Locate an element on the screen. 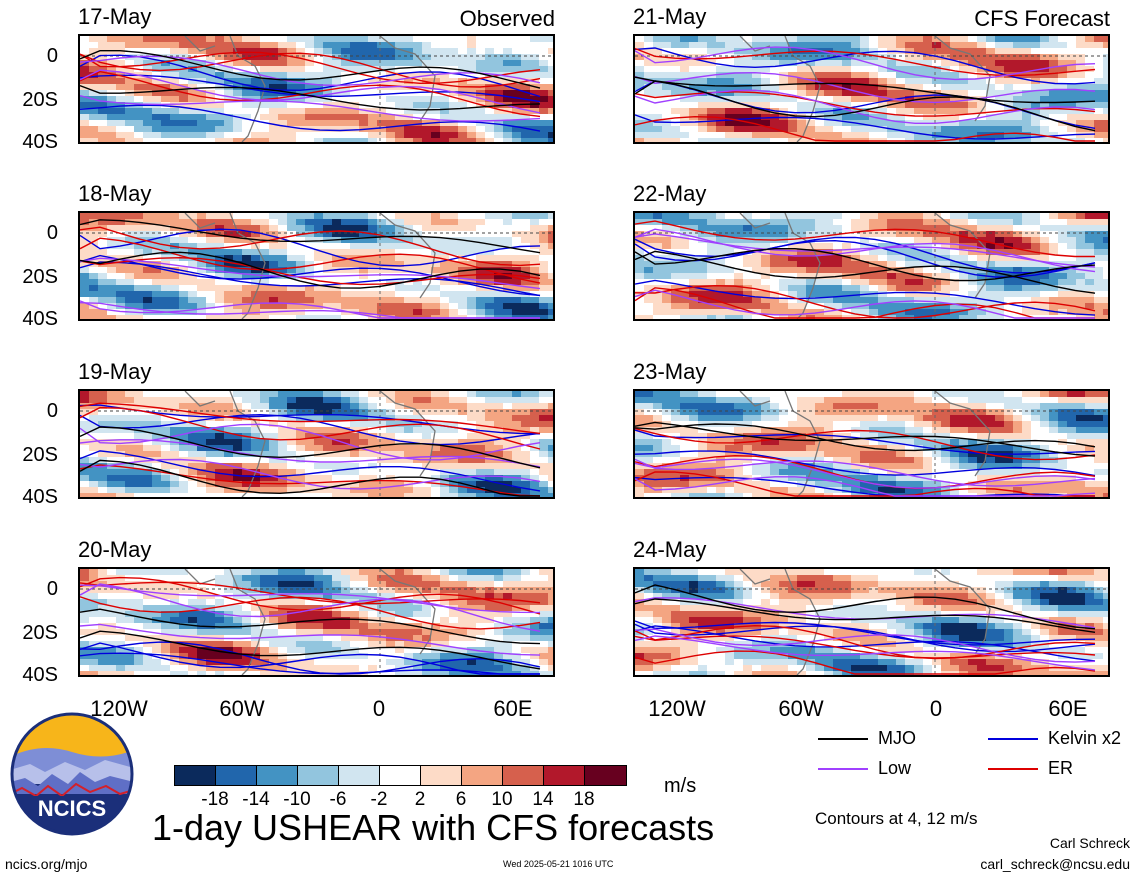  footer-timestamp: Wed 2025-05-21 1016 UTC is located at coordinates (558, 864).